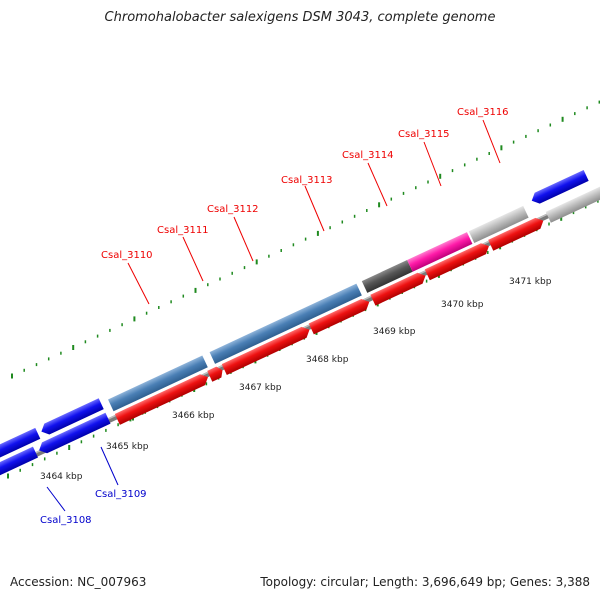 This screenshot has height=600, width=600. Describe the element at coordinates (61, 477) in the screenshot. I see `scale-label-3464: 3464 kbp` at that location.